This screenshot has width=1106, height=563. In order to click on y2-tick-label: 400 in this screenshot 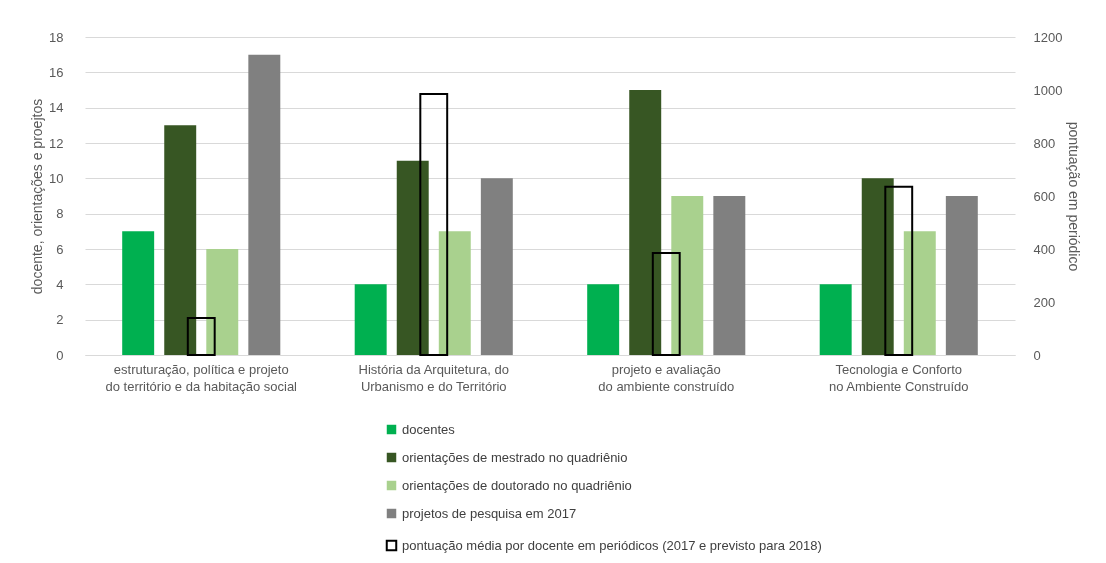, I will do `click(1044, 249)`.